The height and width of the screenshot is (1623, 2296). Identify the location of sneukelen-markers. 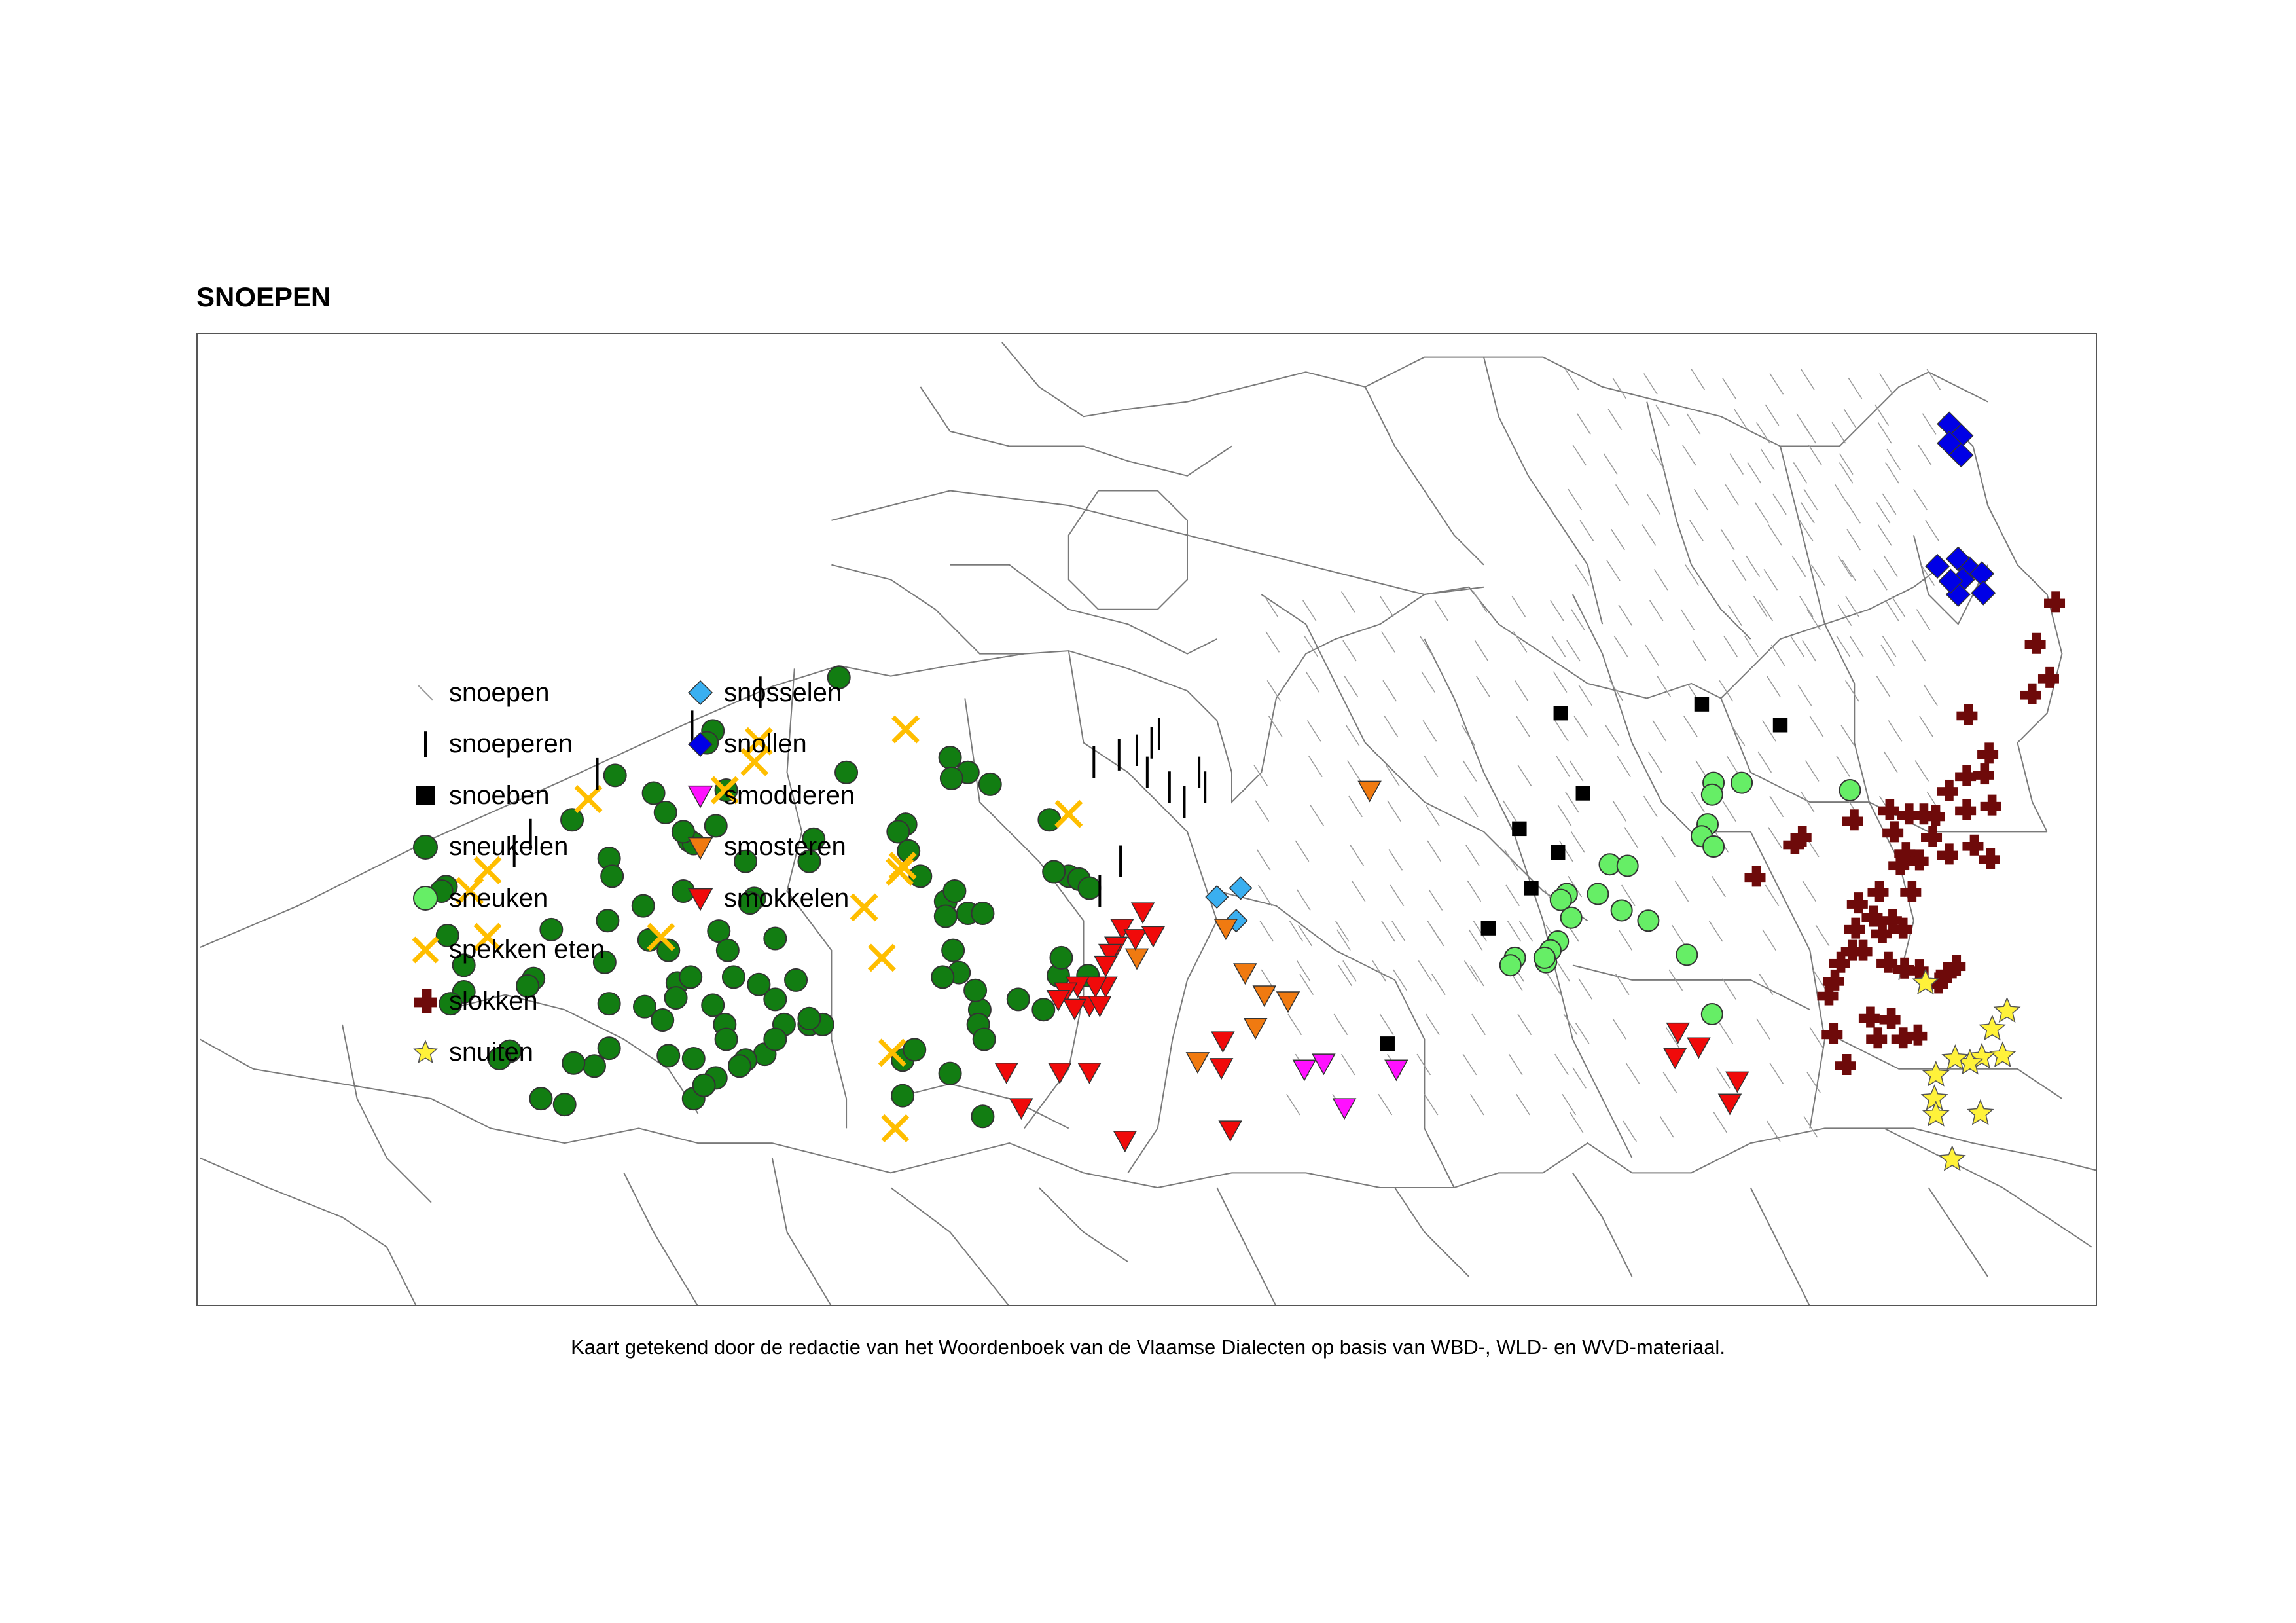
(765, 897).